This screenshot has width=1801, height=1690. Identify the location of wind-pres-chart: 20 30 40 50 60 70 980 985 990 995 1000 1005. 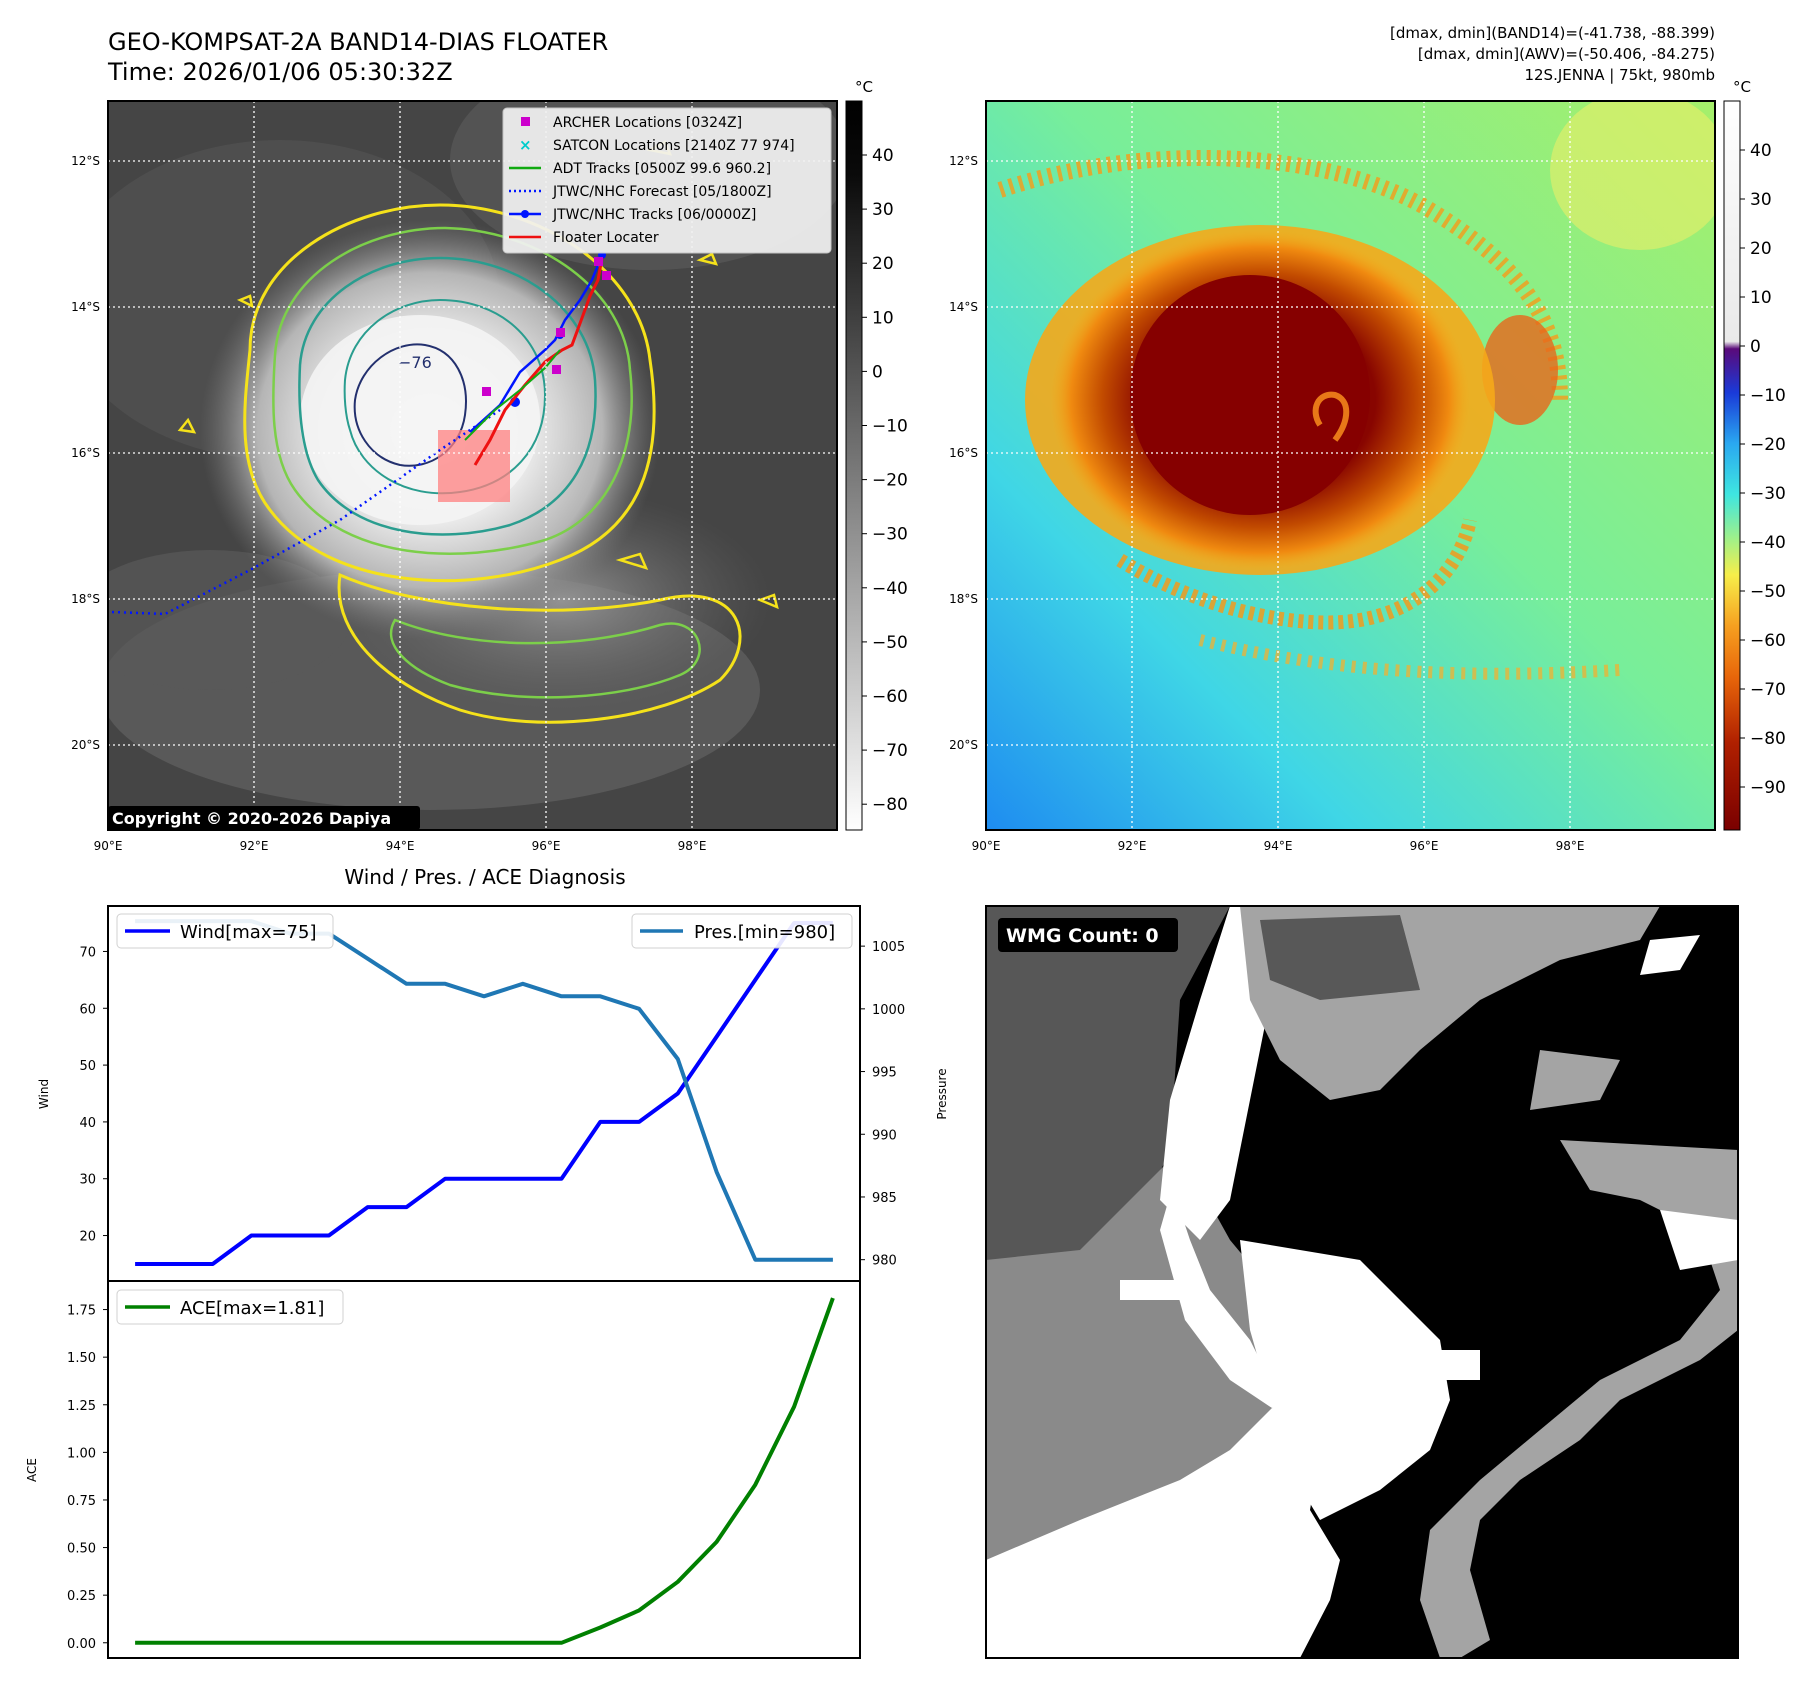
(492, 1094).